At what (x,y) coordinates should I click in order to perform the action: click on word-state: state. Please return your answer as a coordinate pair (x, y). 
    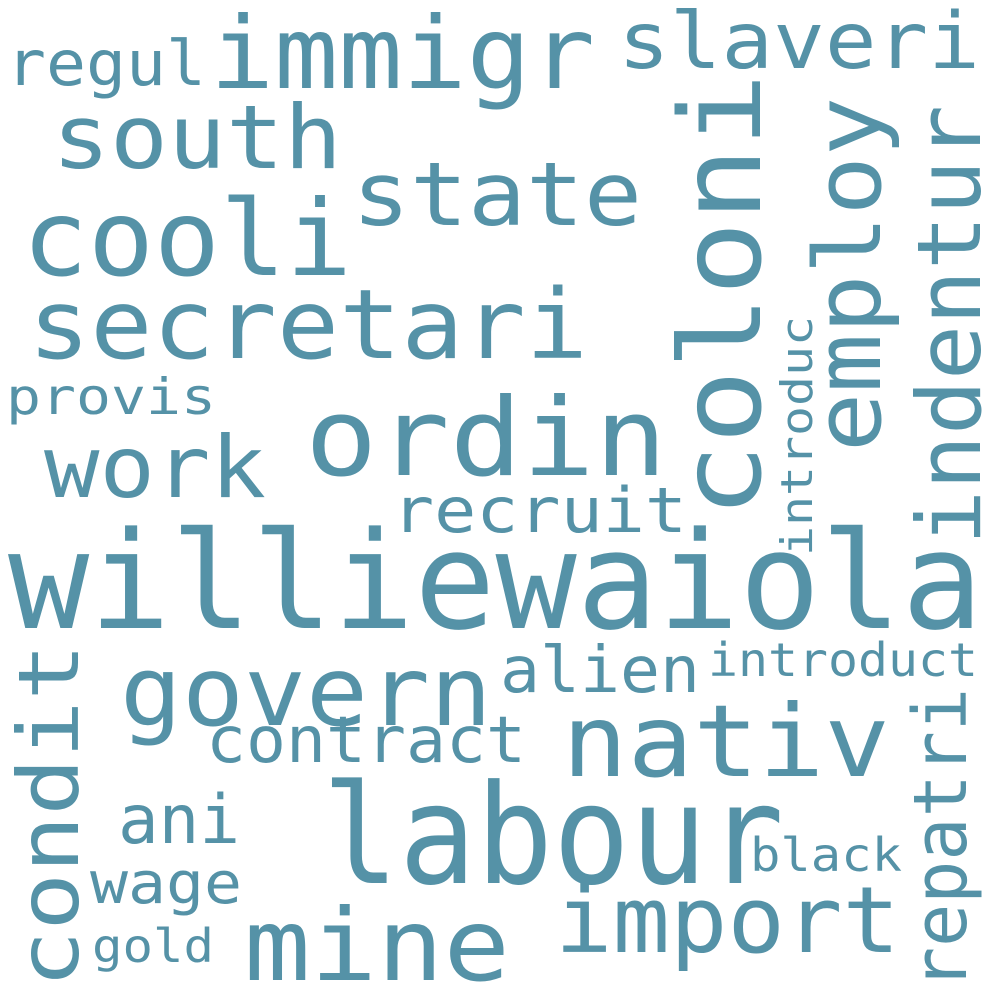
    Looking at the image, I should click on (497, 194).